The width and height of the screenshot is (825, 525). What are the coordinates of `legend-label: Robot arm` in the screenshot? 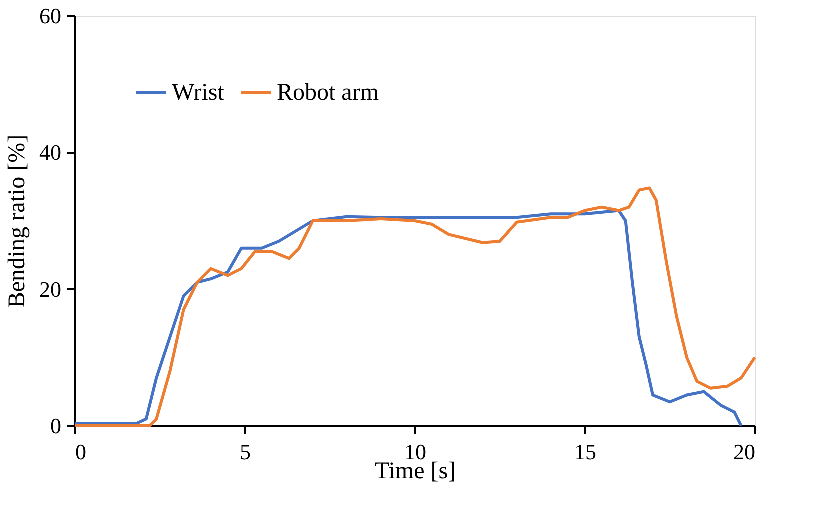 It's located at (328, 93).